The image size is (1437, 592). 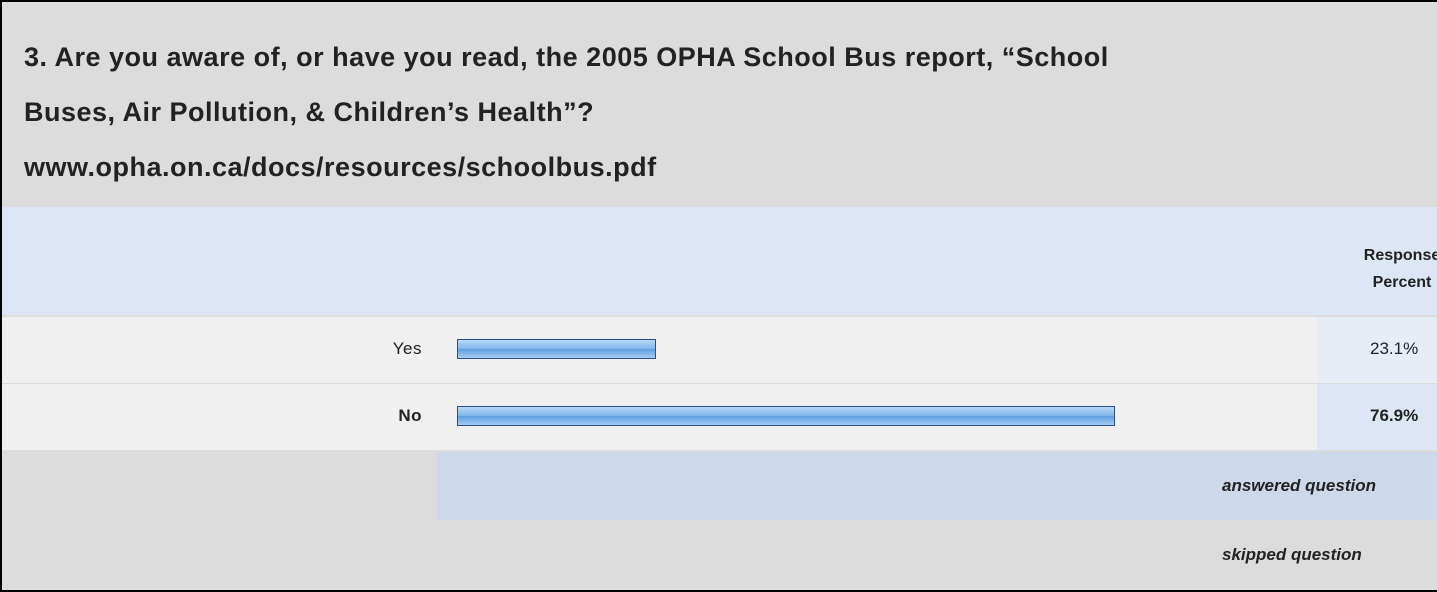 What do you see at coordinates (1292, 554) in the screenshot?
I see `skipped-label: skipped question` at bounding box center [1292, 554].